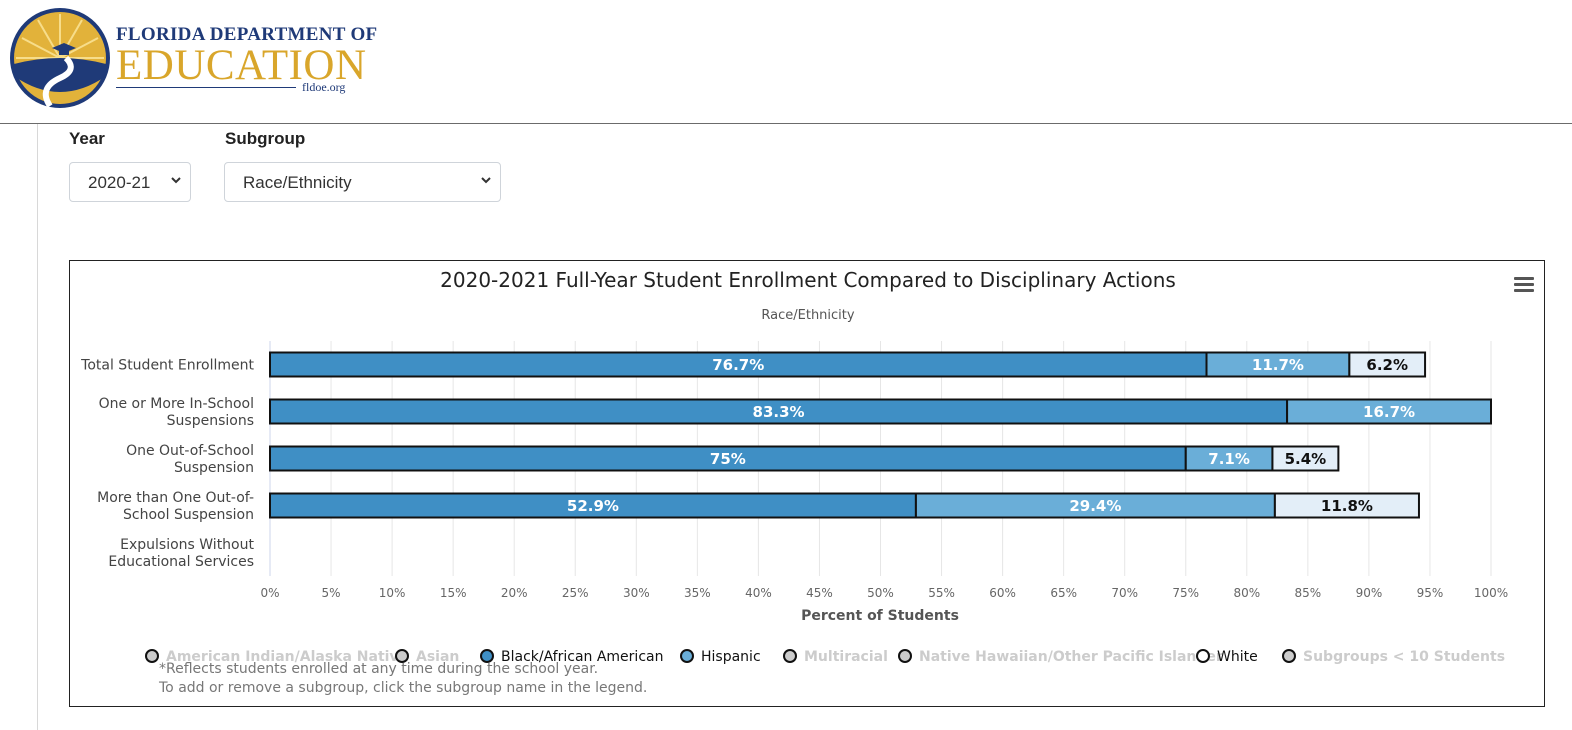 The width and height of the screenshot is (1572, 730). What do you see at coordinates (130, 182) in the screenshot?
I see `year-select: 2020-21` at bounding box center [130, 182].